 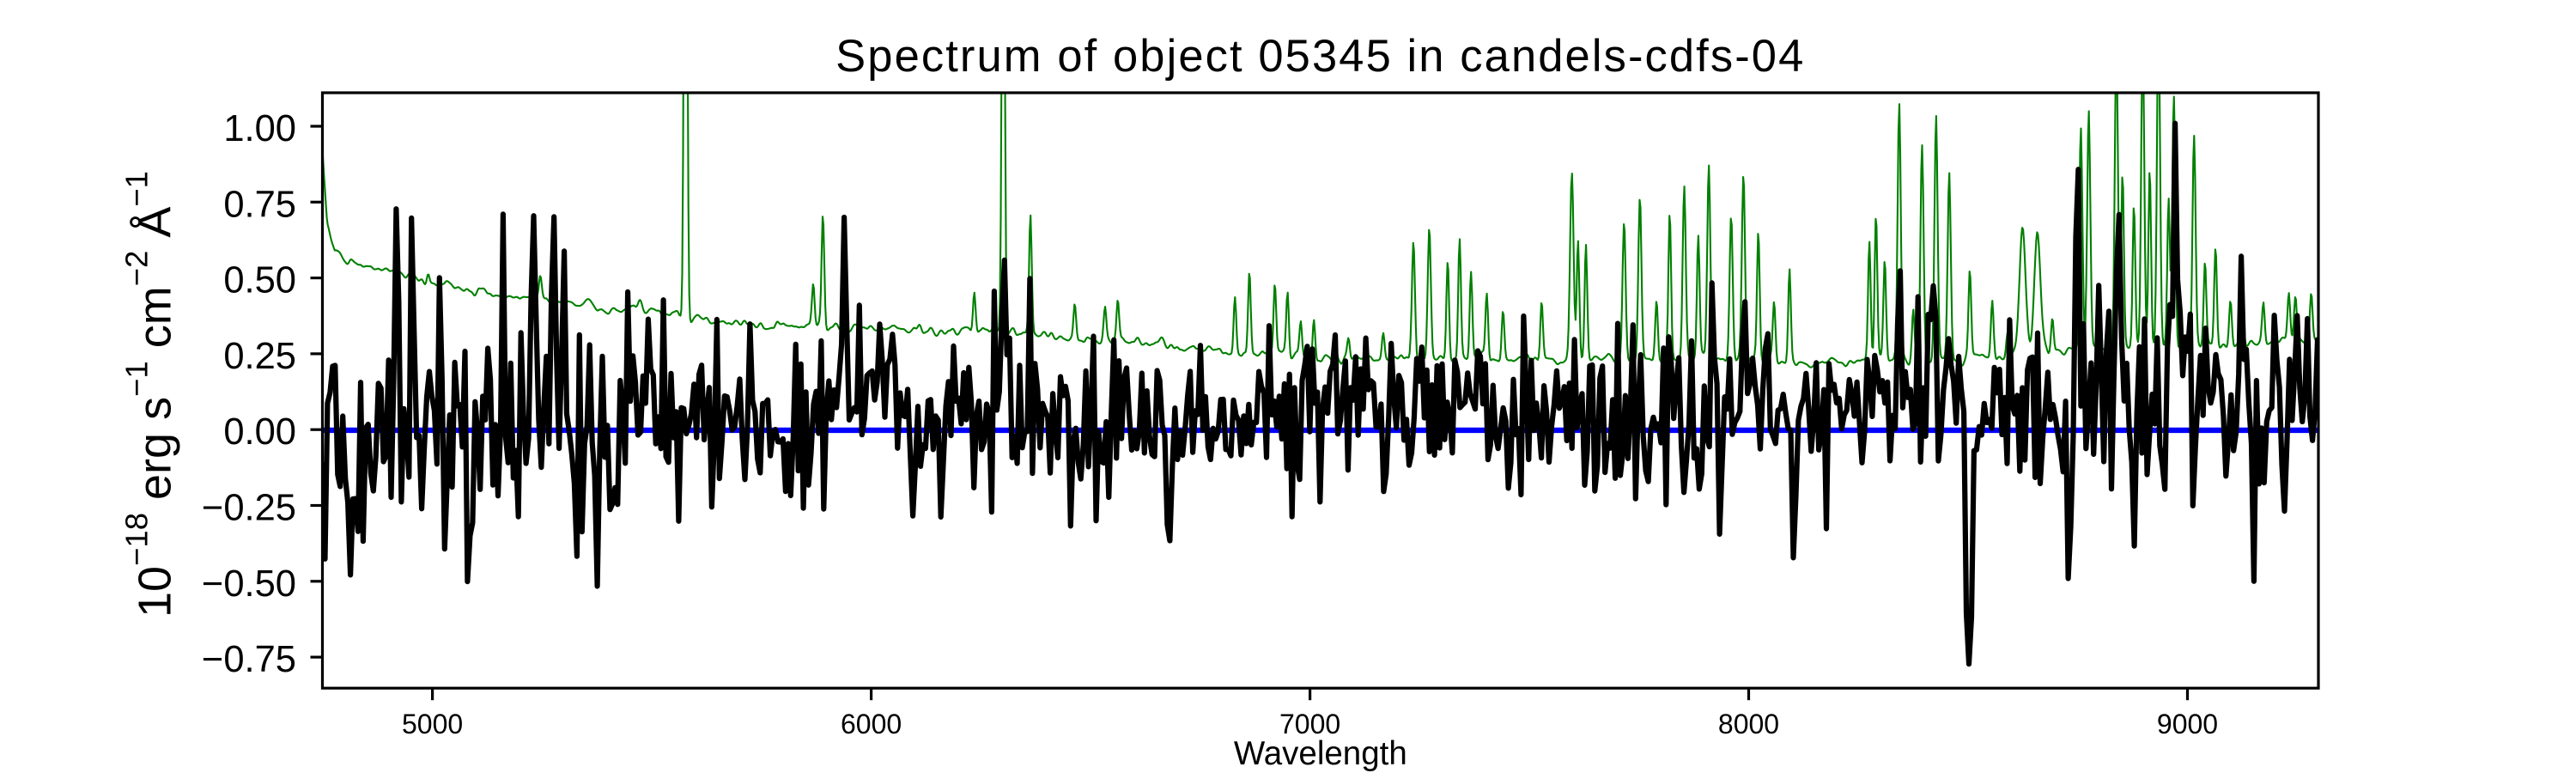 What do you see at coordinates (1320, 753) in the screenshot?
I see `svg-text: Wavelength` at bounding box center [1320, 753].